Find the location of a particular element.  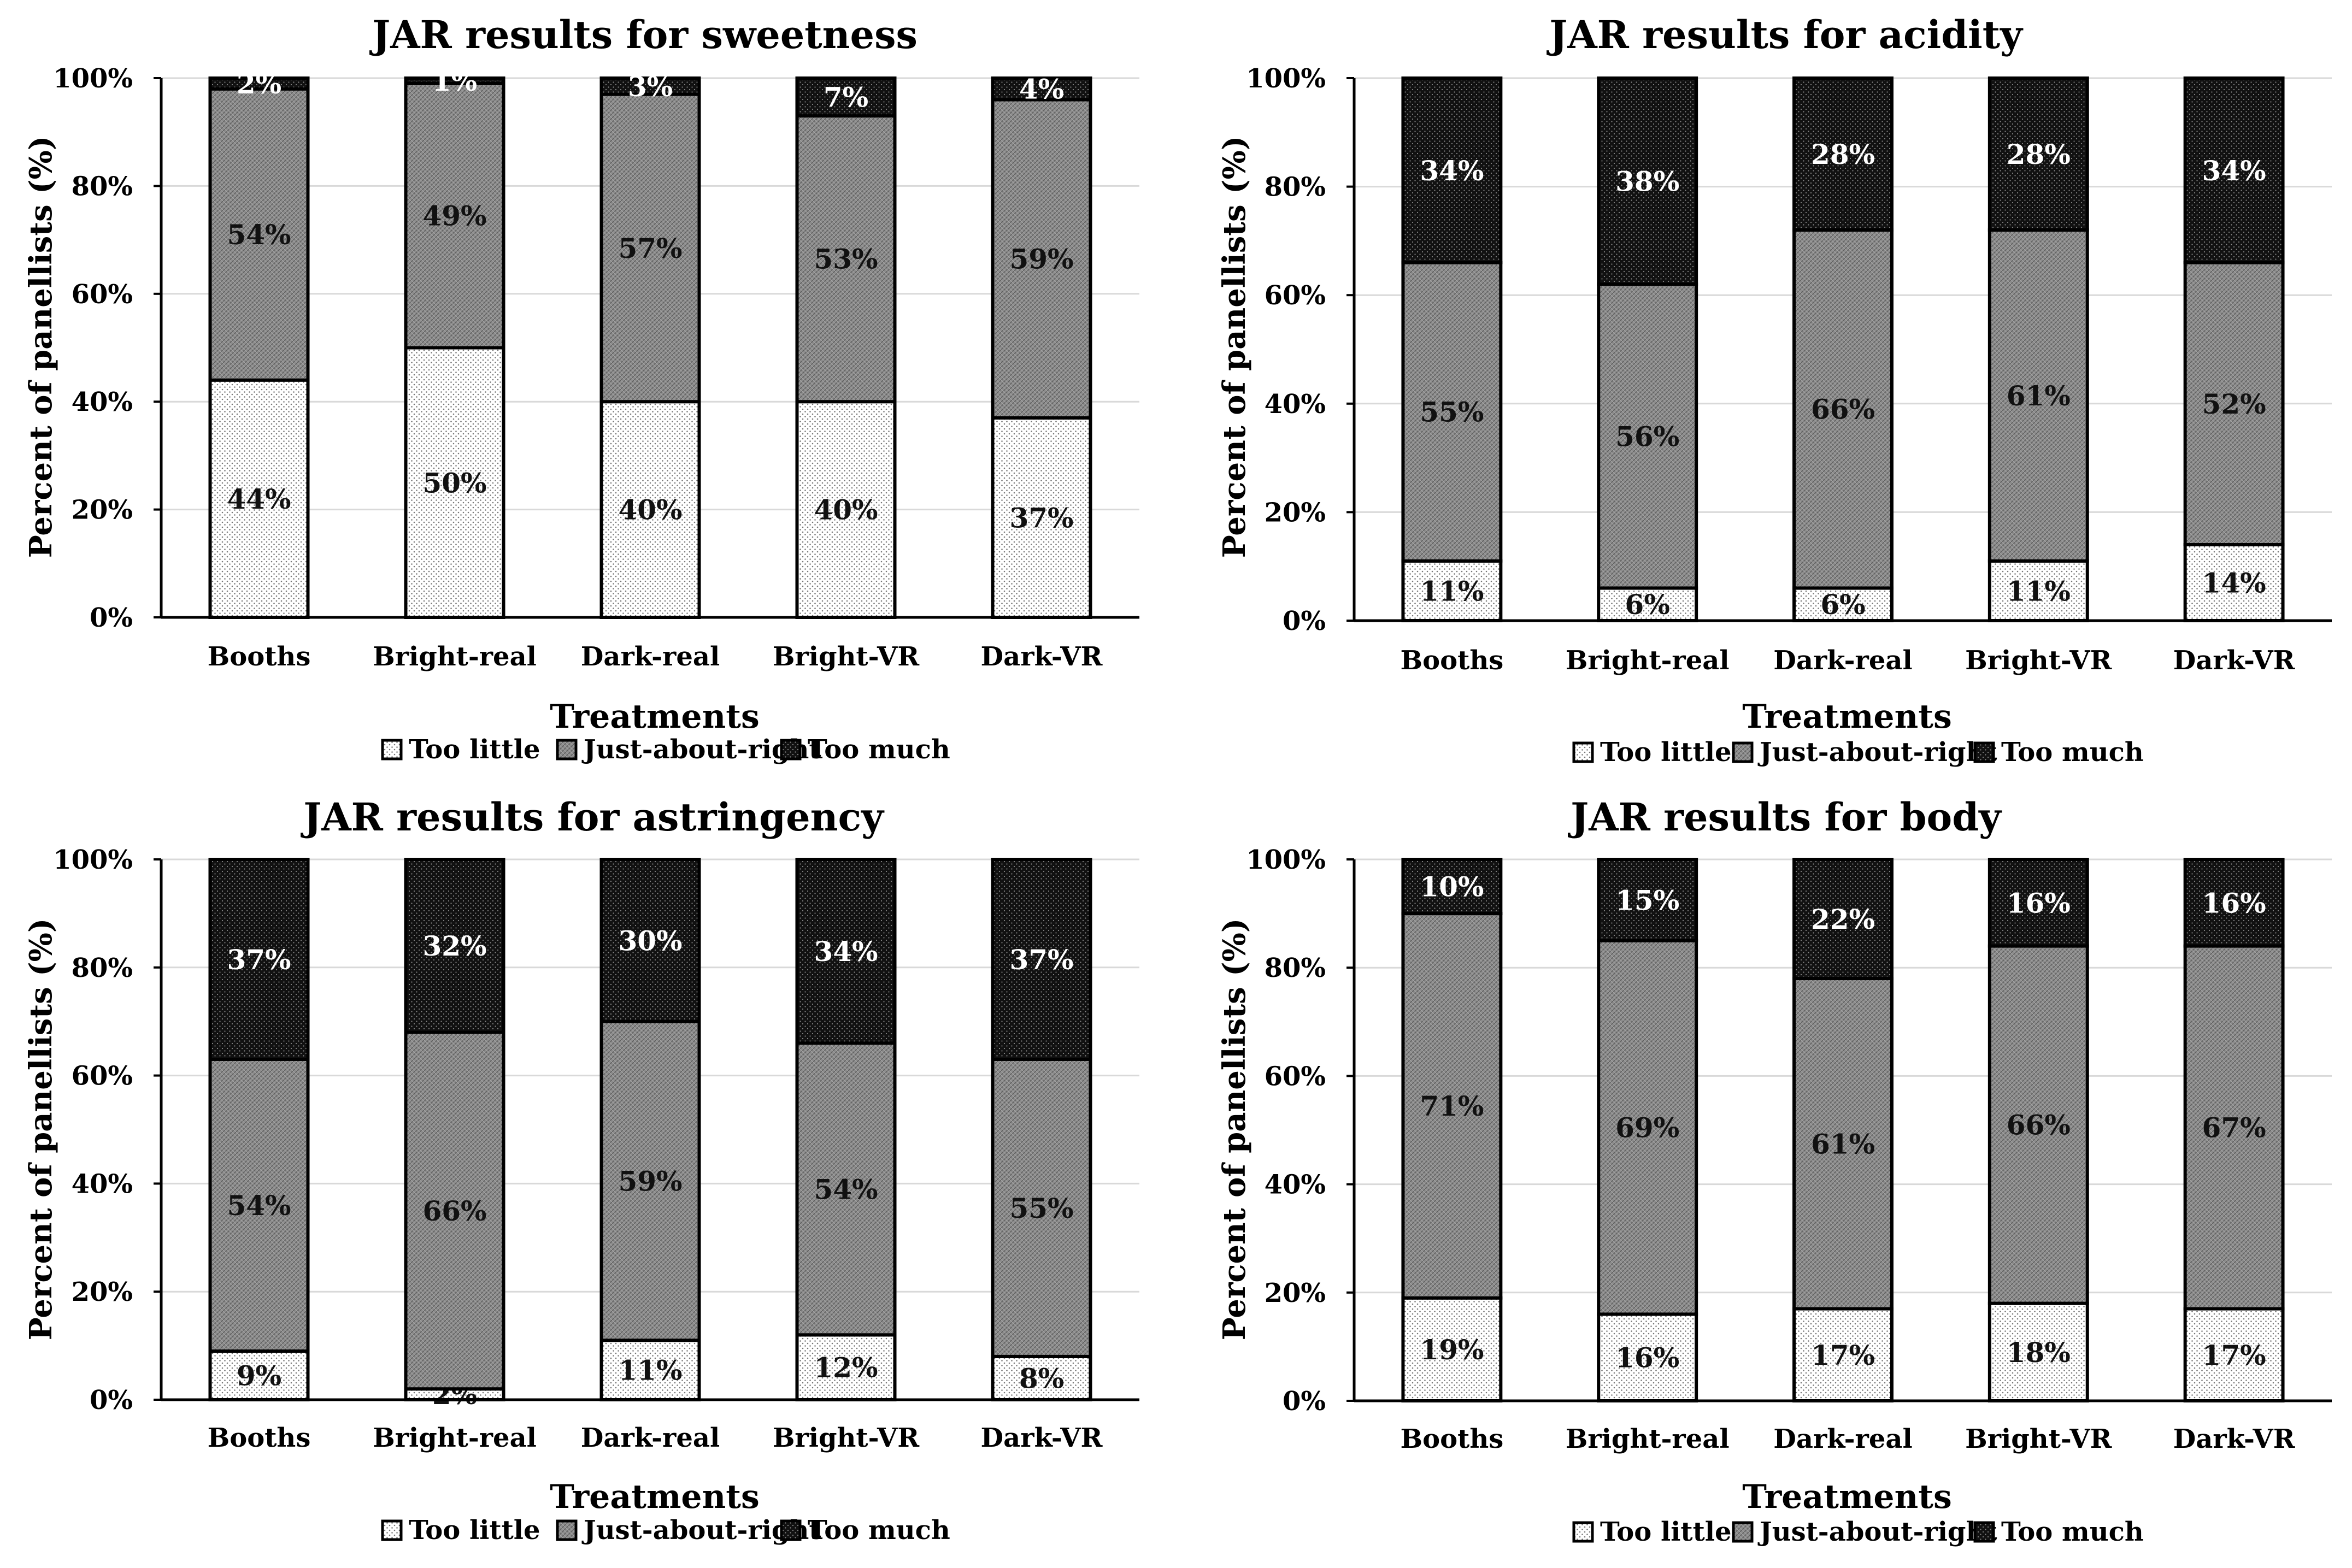

y-tick-label: 0% is located at coordinates (111, 1400).